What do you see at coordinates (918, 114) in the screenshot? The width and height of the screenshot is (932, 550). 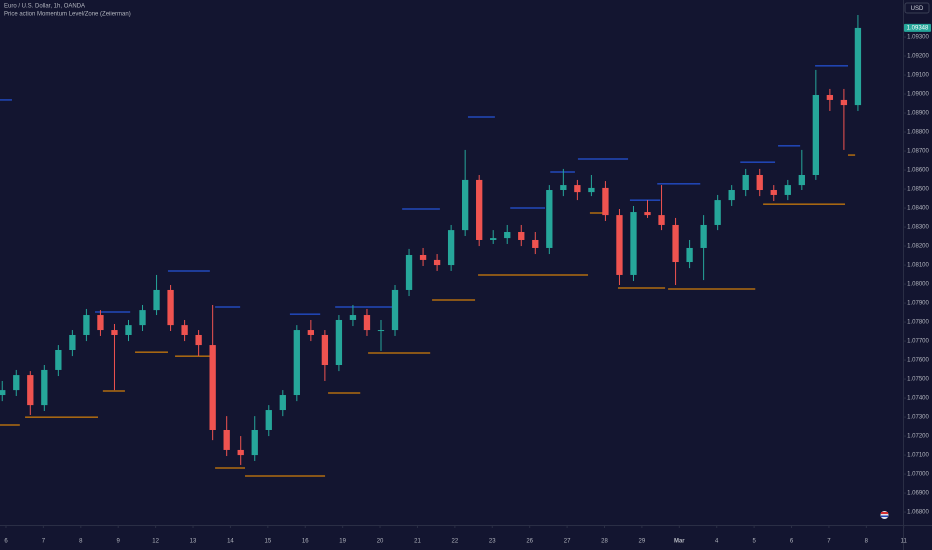 I see `y-tick-label: 1.08900` at bounding box center [918, 114].